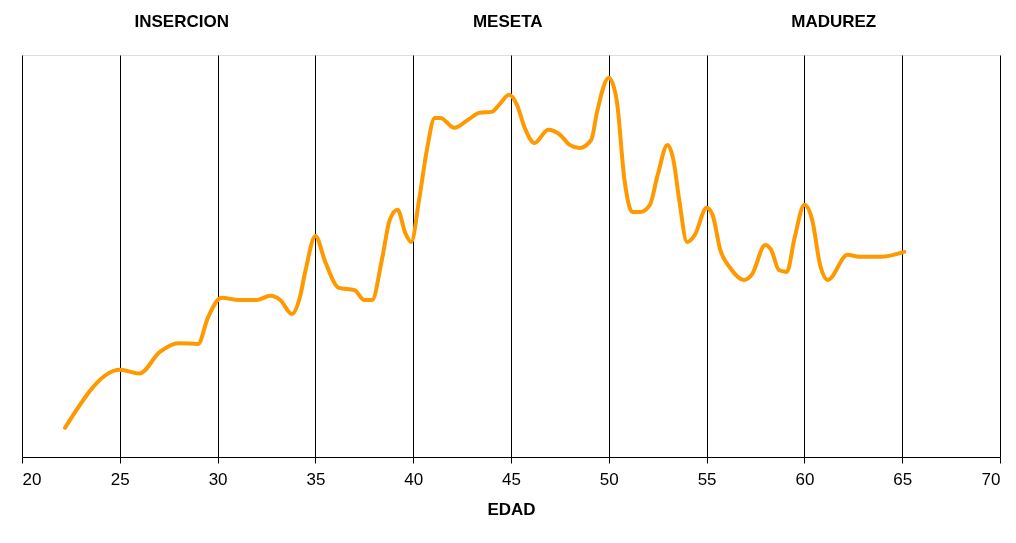  I want to click on x-tick-label: 30, so click(218, 479).